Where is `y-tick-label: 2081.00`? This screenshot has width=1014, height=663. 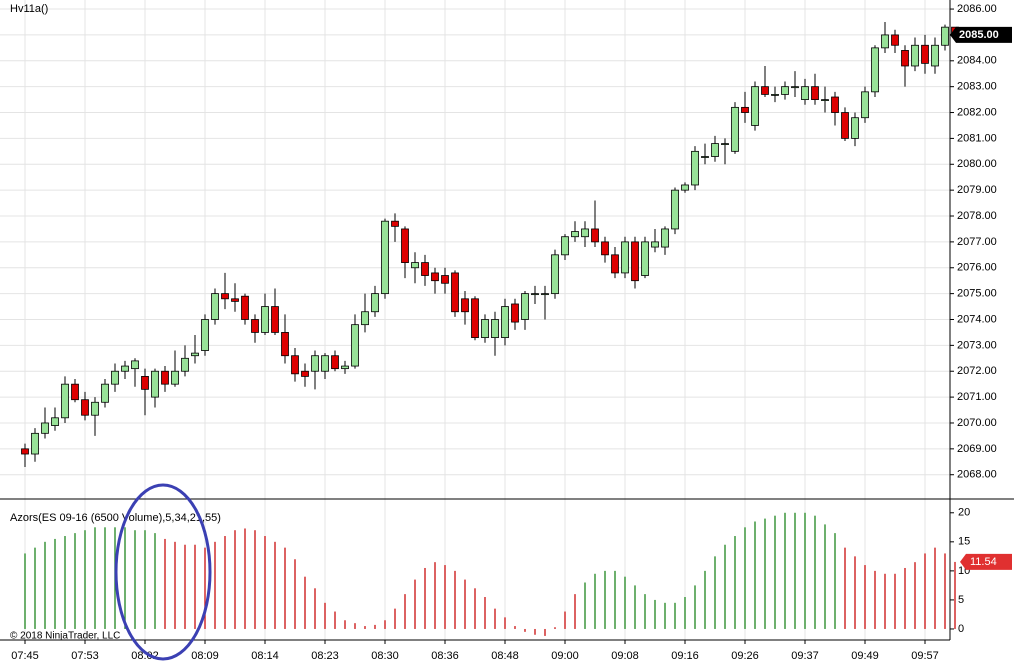
y-tick-label: 2081.00 is located at coordinates (977, 138).